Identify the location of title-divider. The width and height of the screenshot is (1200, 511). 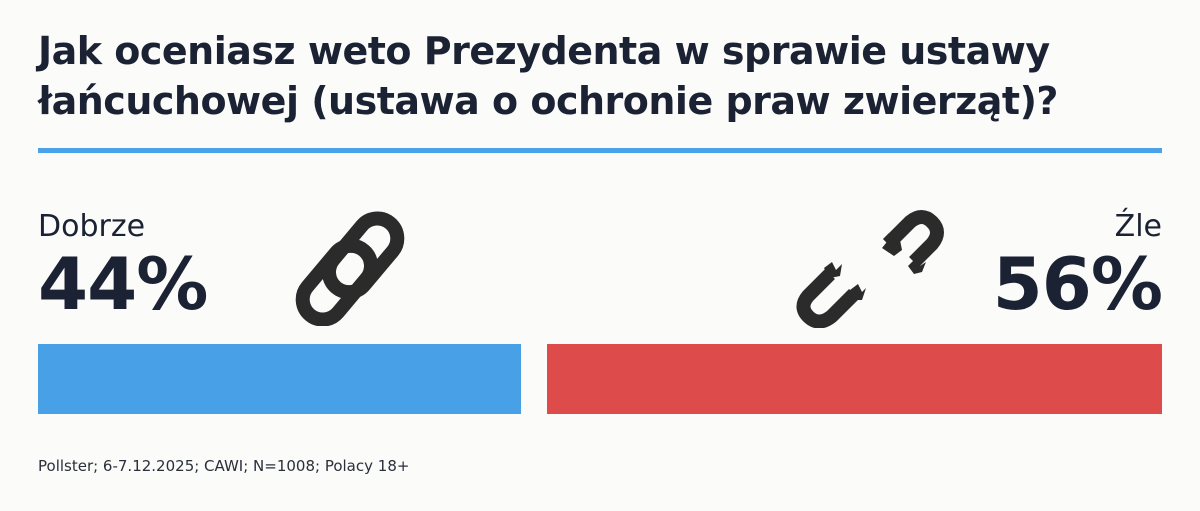
(600, 150).